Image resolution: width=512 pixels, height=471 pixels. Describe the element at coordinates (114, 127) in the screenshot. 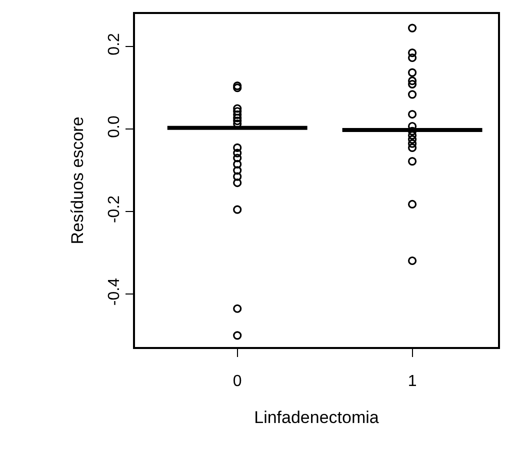

I see `y-tick-label: 0.0` at that location.